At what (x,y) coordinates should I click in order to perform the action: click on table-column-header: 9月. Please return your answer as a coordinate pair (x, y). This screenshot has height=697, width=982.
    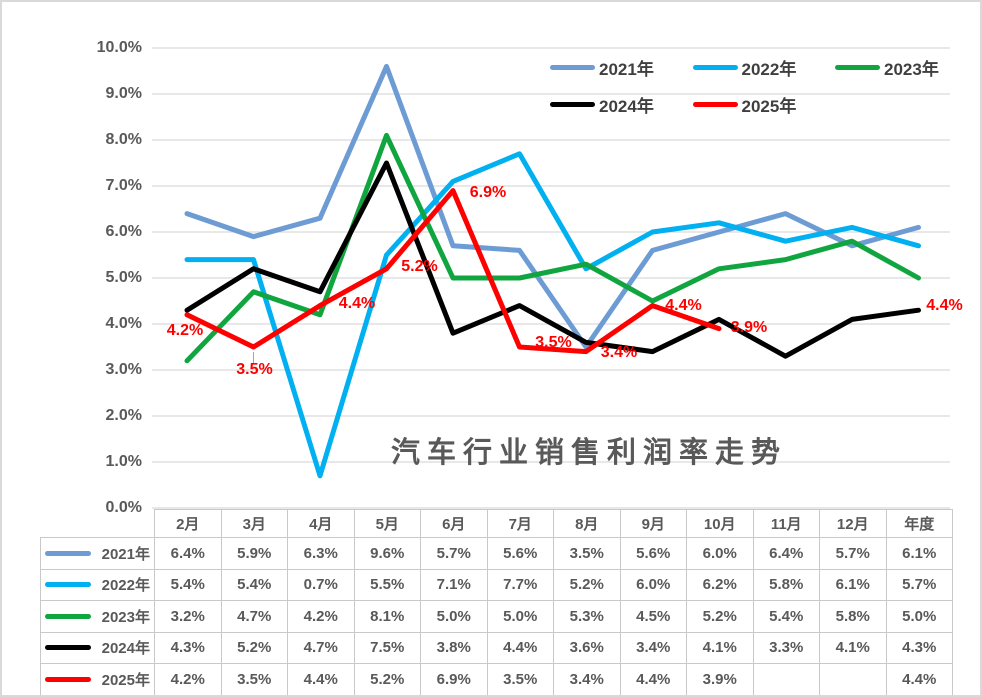
    Looking at the image, I should click on (653, 523).